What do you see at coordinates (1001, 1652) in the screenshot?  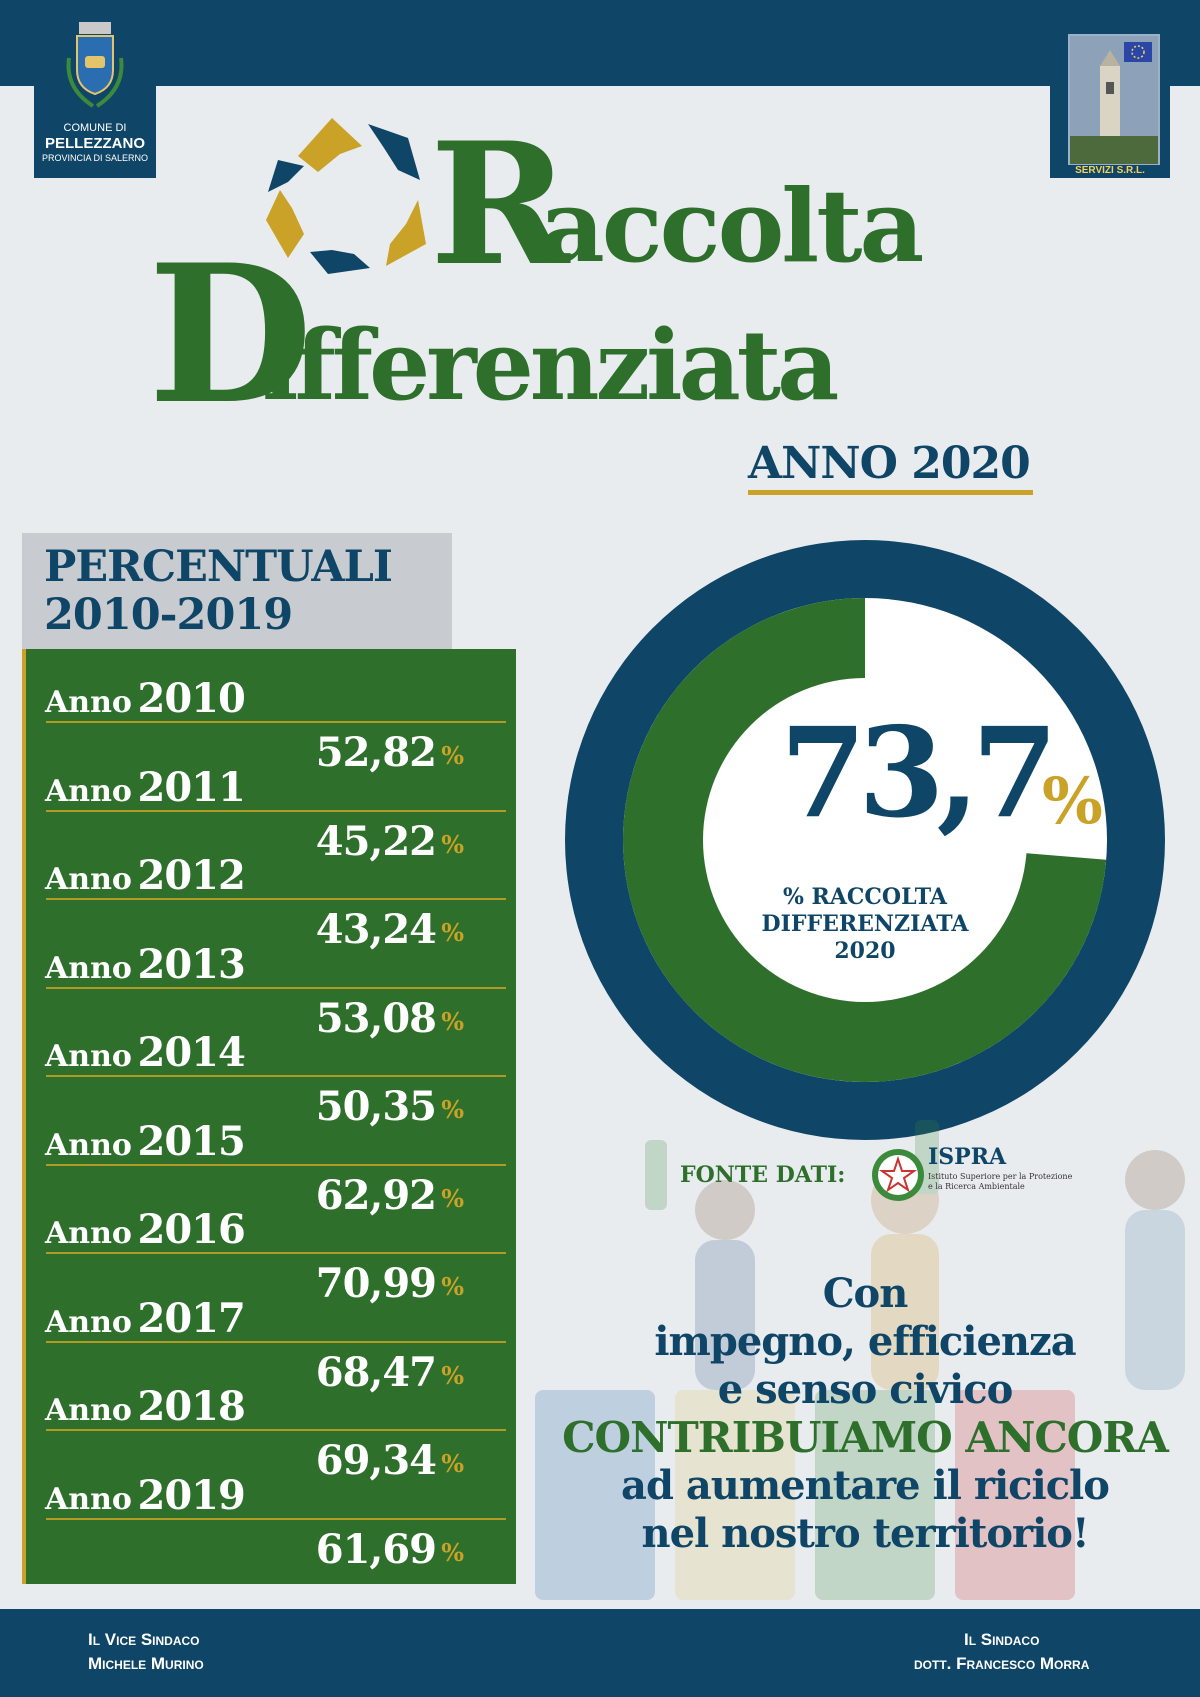 I see `mayor-signature: Il Sindaco dott. Francesco Morra` at bounding box center [1001, 1652].